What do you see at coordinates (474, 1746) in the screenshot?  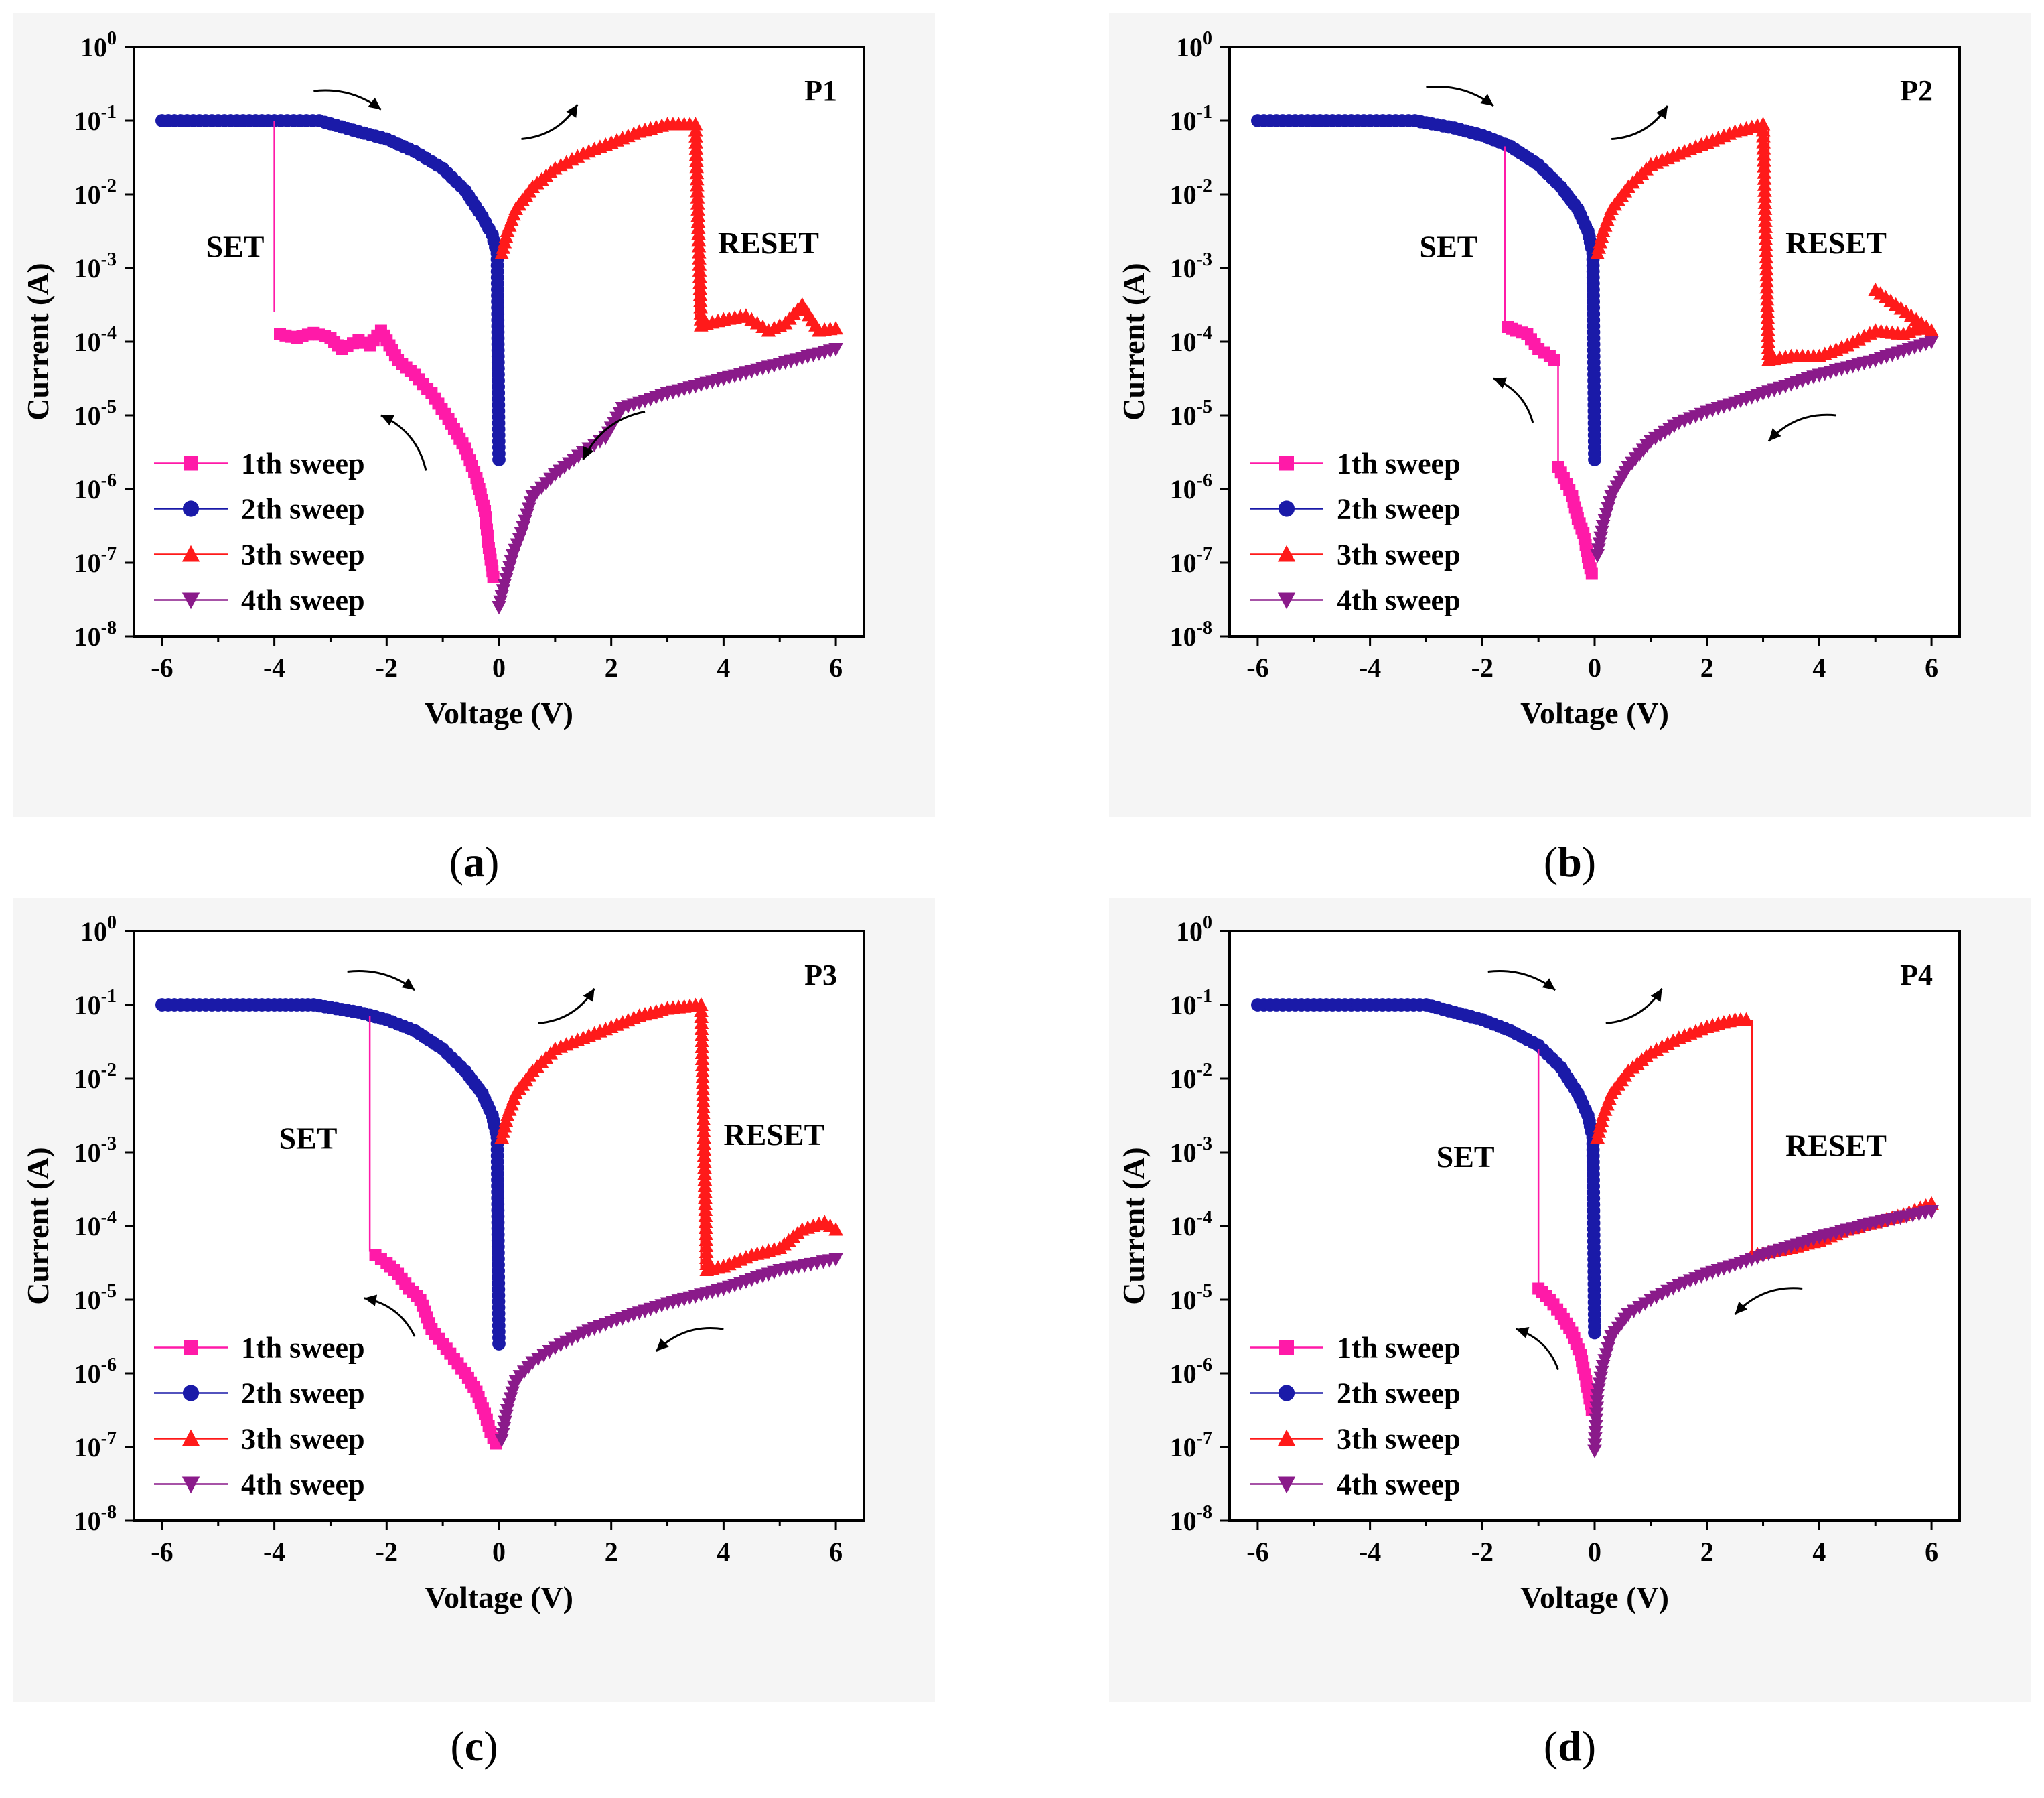 I see `panel-caption-letter: c` at bounding box center [474, 1746].